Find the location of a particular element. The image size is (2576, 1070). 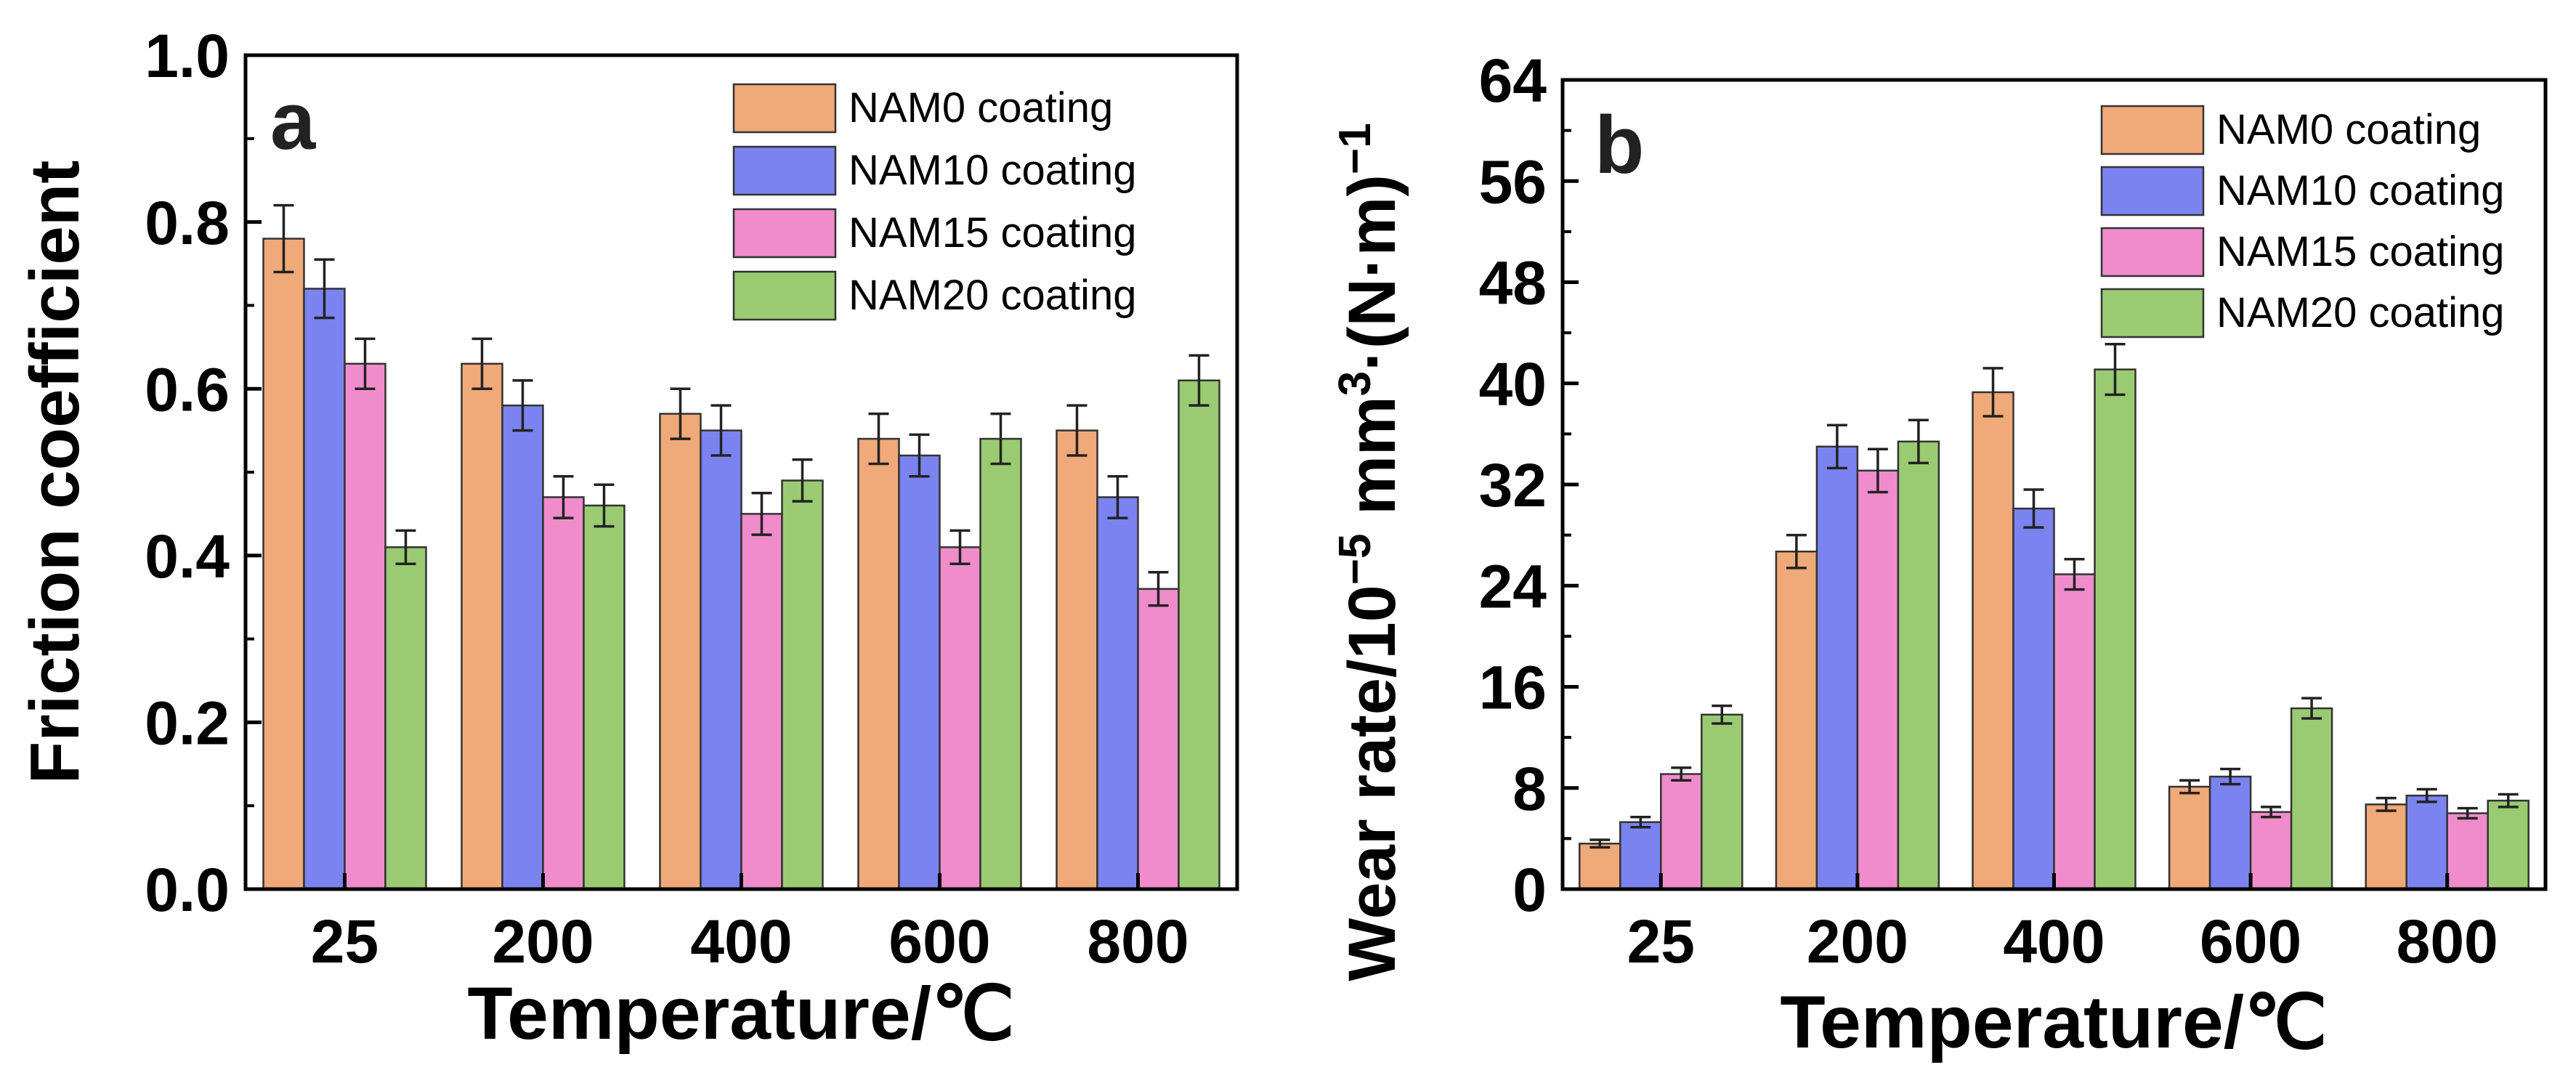

a-y-tick-label: 0.8 is located at coordinates (187, 223).